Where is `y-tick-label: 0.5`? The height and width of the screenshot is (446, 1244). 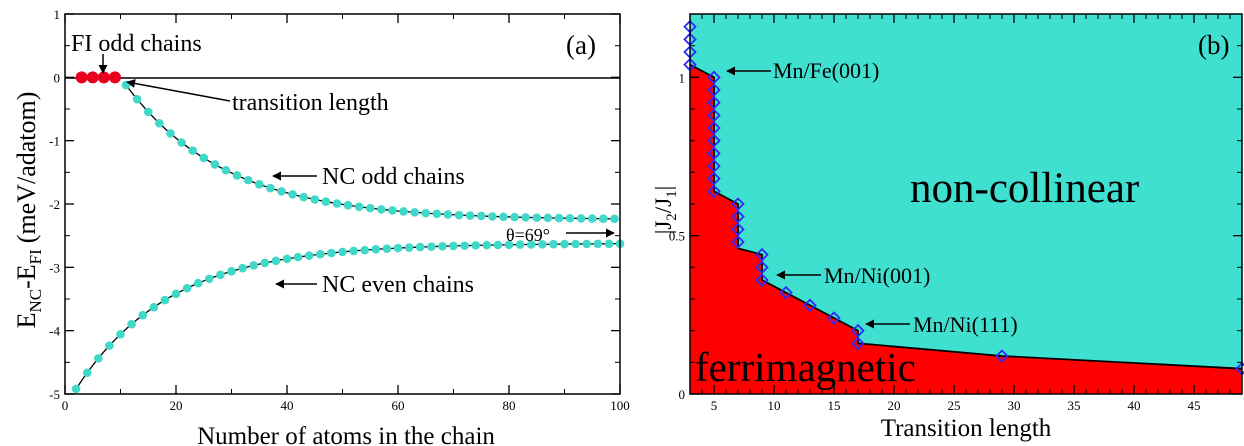 y-tick-label: 0.5 is located at coordinates (677, 236).